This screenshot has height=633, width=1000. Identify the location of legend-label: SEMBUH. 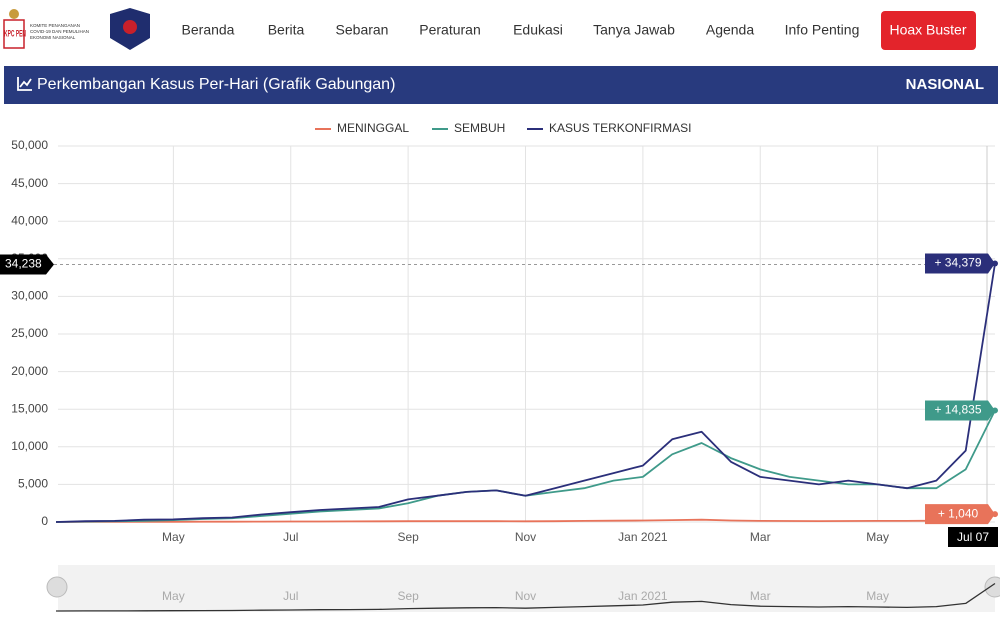
(479, 128).